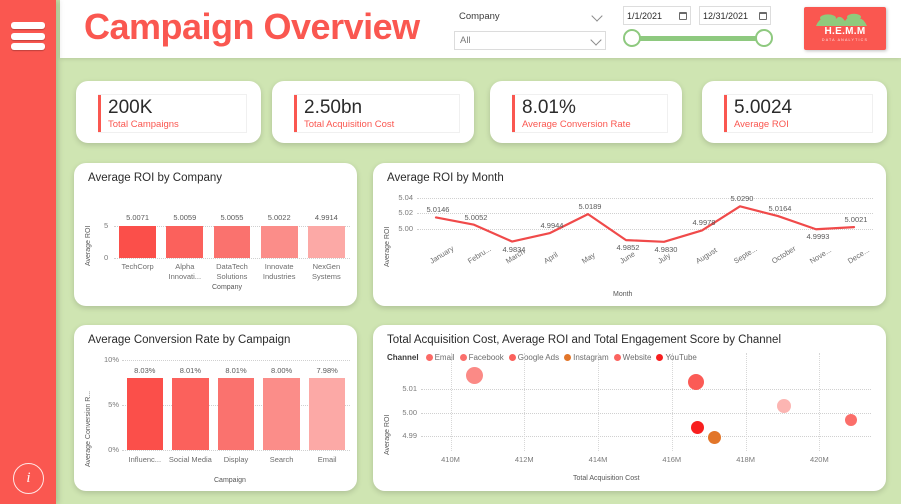 The image size is (901, 504). I want to click on date-slider-track, so click(698, 38).